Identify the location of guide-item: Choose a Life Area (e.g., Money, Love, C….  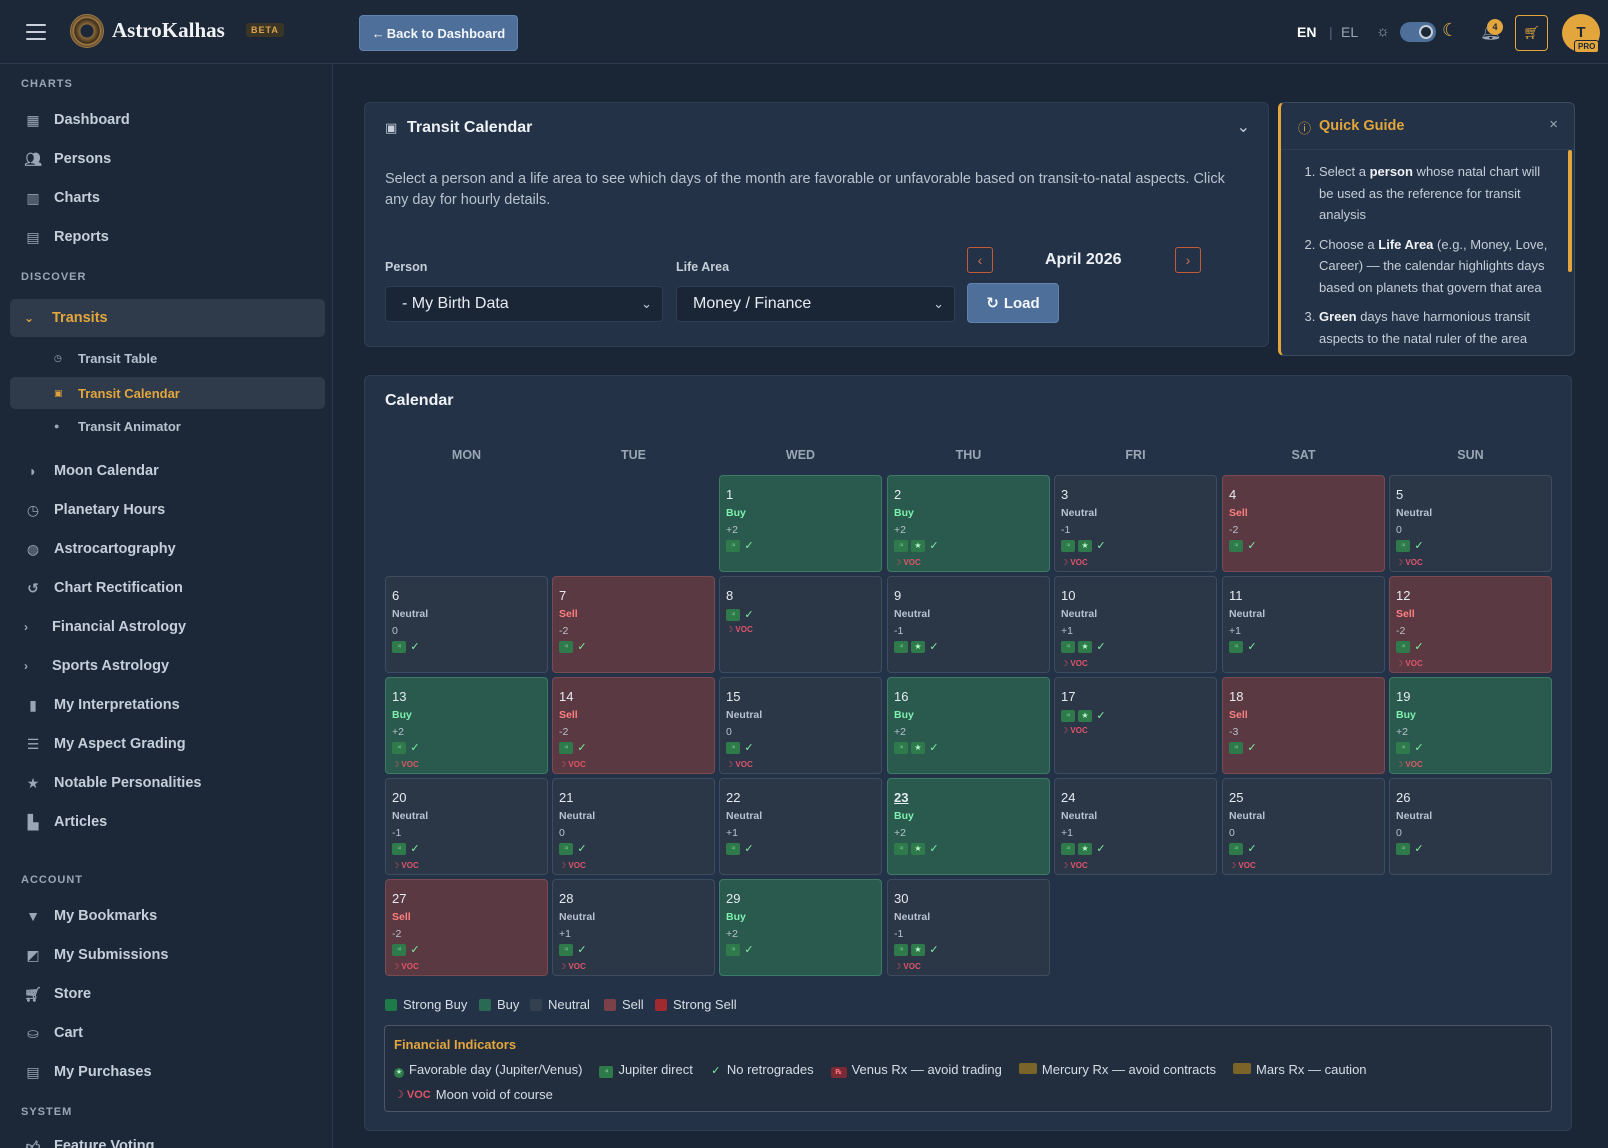
(1435, 266).